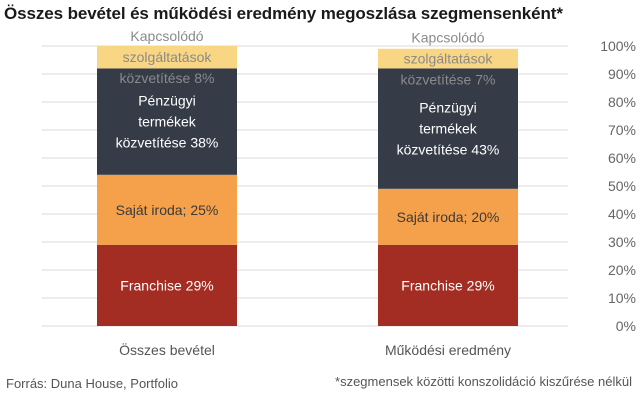 This screenshot has width=640, height=402. Describe the element at coordinates (622, 270) in the screenshot. I see `y-tick-label: 20%` at that location.